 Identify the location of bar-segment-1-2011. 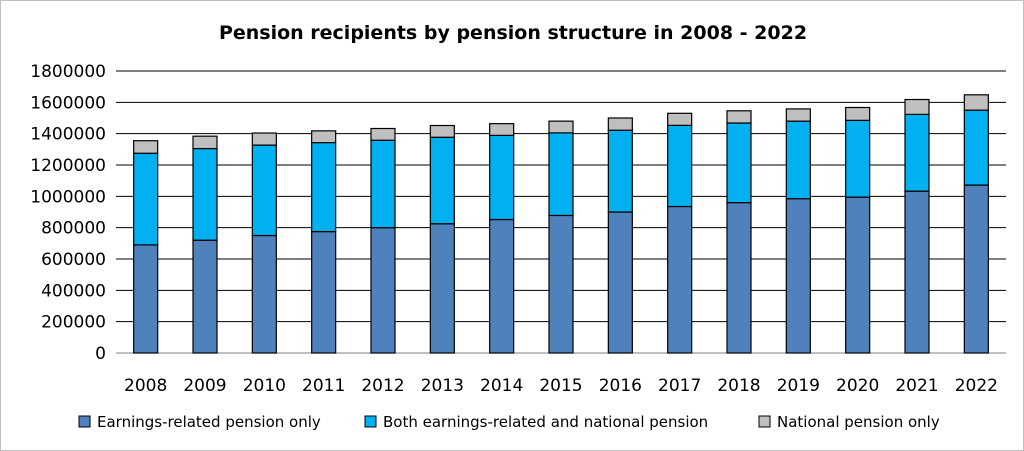
(324, 292).